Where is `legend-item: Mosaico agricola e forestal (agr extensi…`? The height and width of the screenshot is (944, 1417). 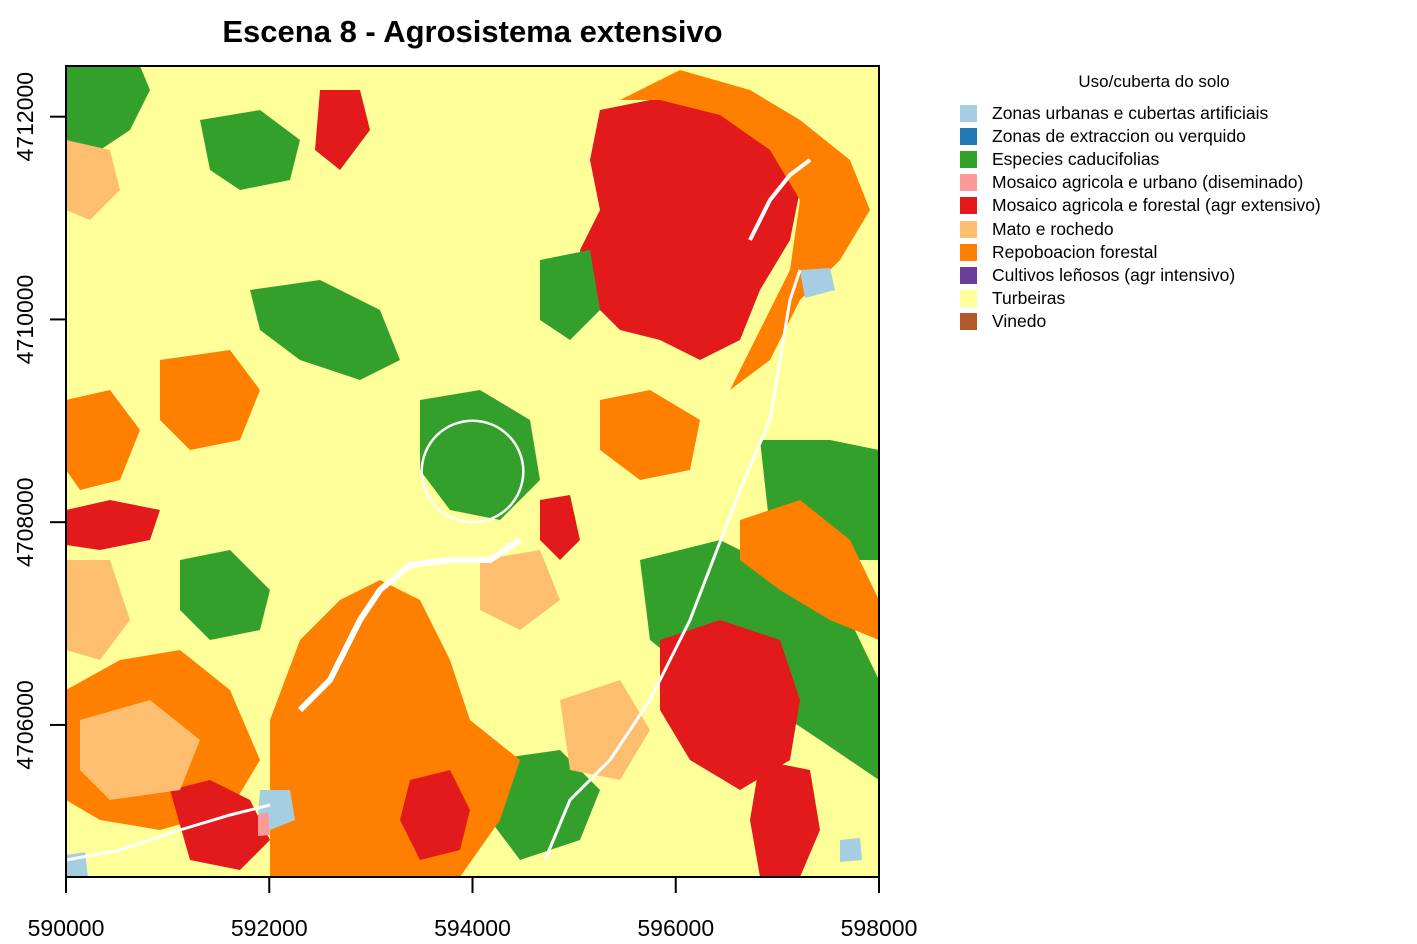
legend-item: Mosaico agricola e forestal (agr extensi… is located at coordinates (1140, 205).